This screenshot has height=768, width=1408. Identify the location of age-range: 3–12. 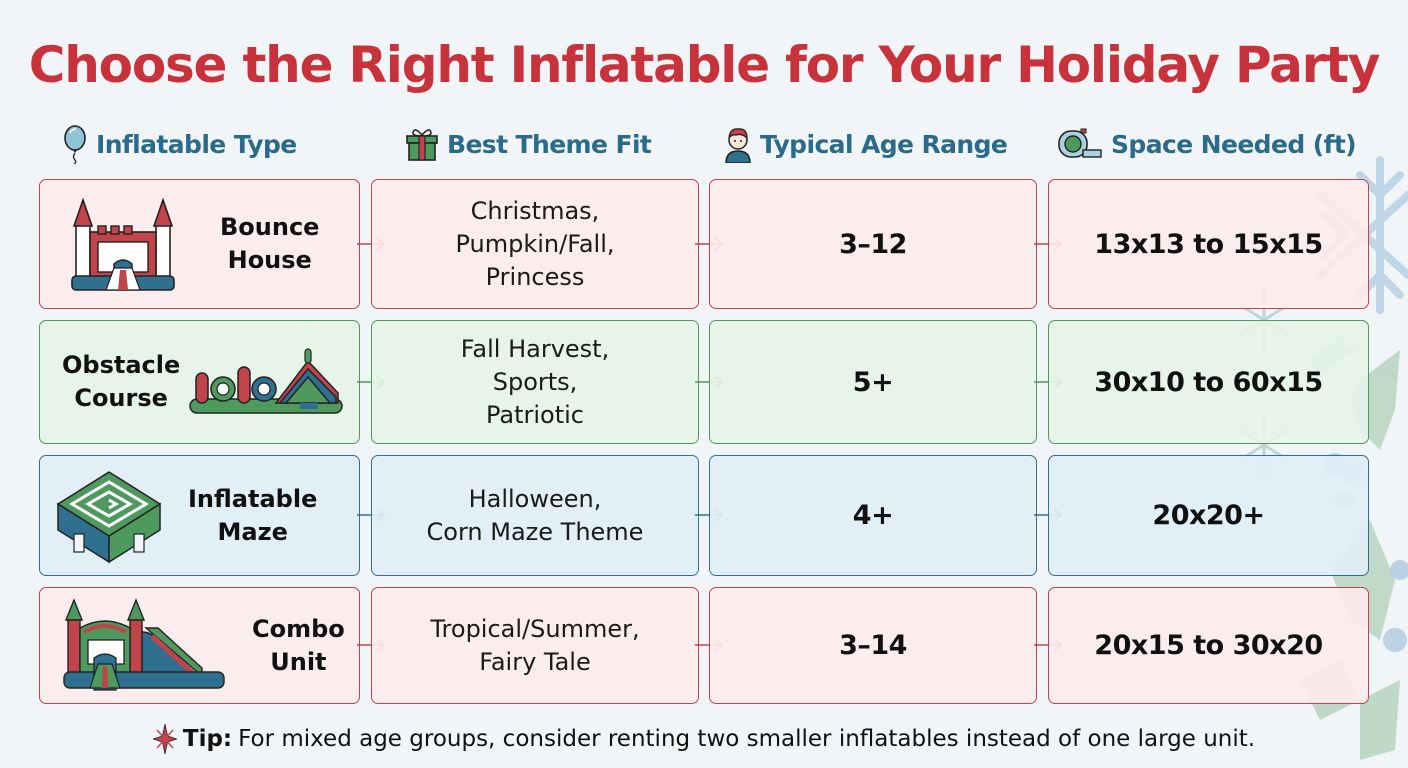
(873, 244).